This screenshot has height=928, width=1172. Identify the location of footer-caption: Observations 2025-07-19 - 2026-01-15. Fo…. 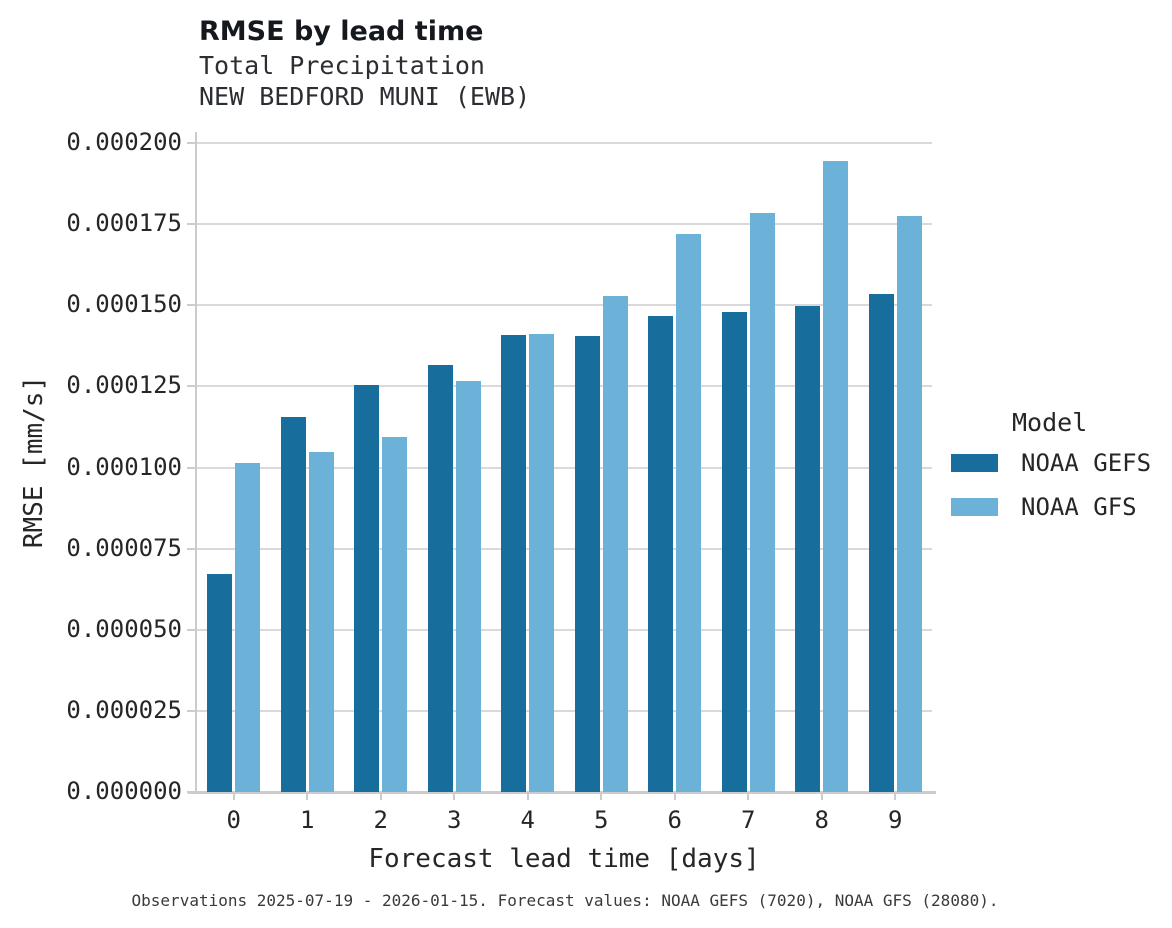
(565, 900).